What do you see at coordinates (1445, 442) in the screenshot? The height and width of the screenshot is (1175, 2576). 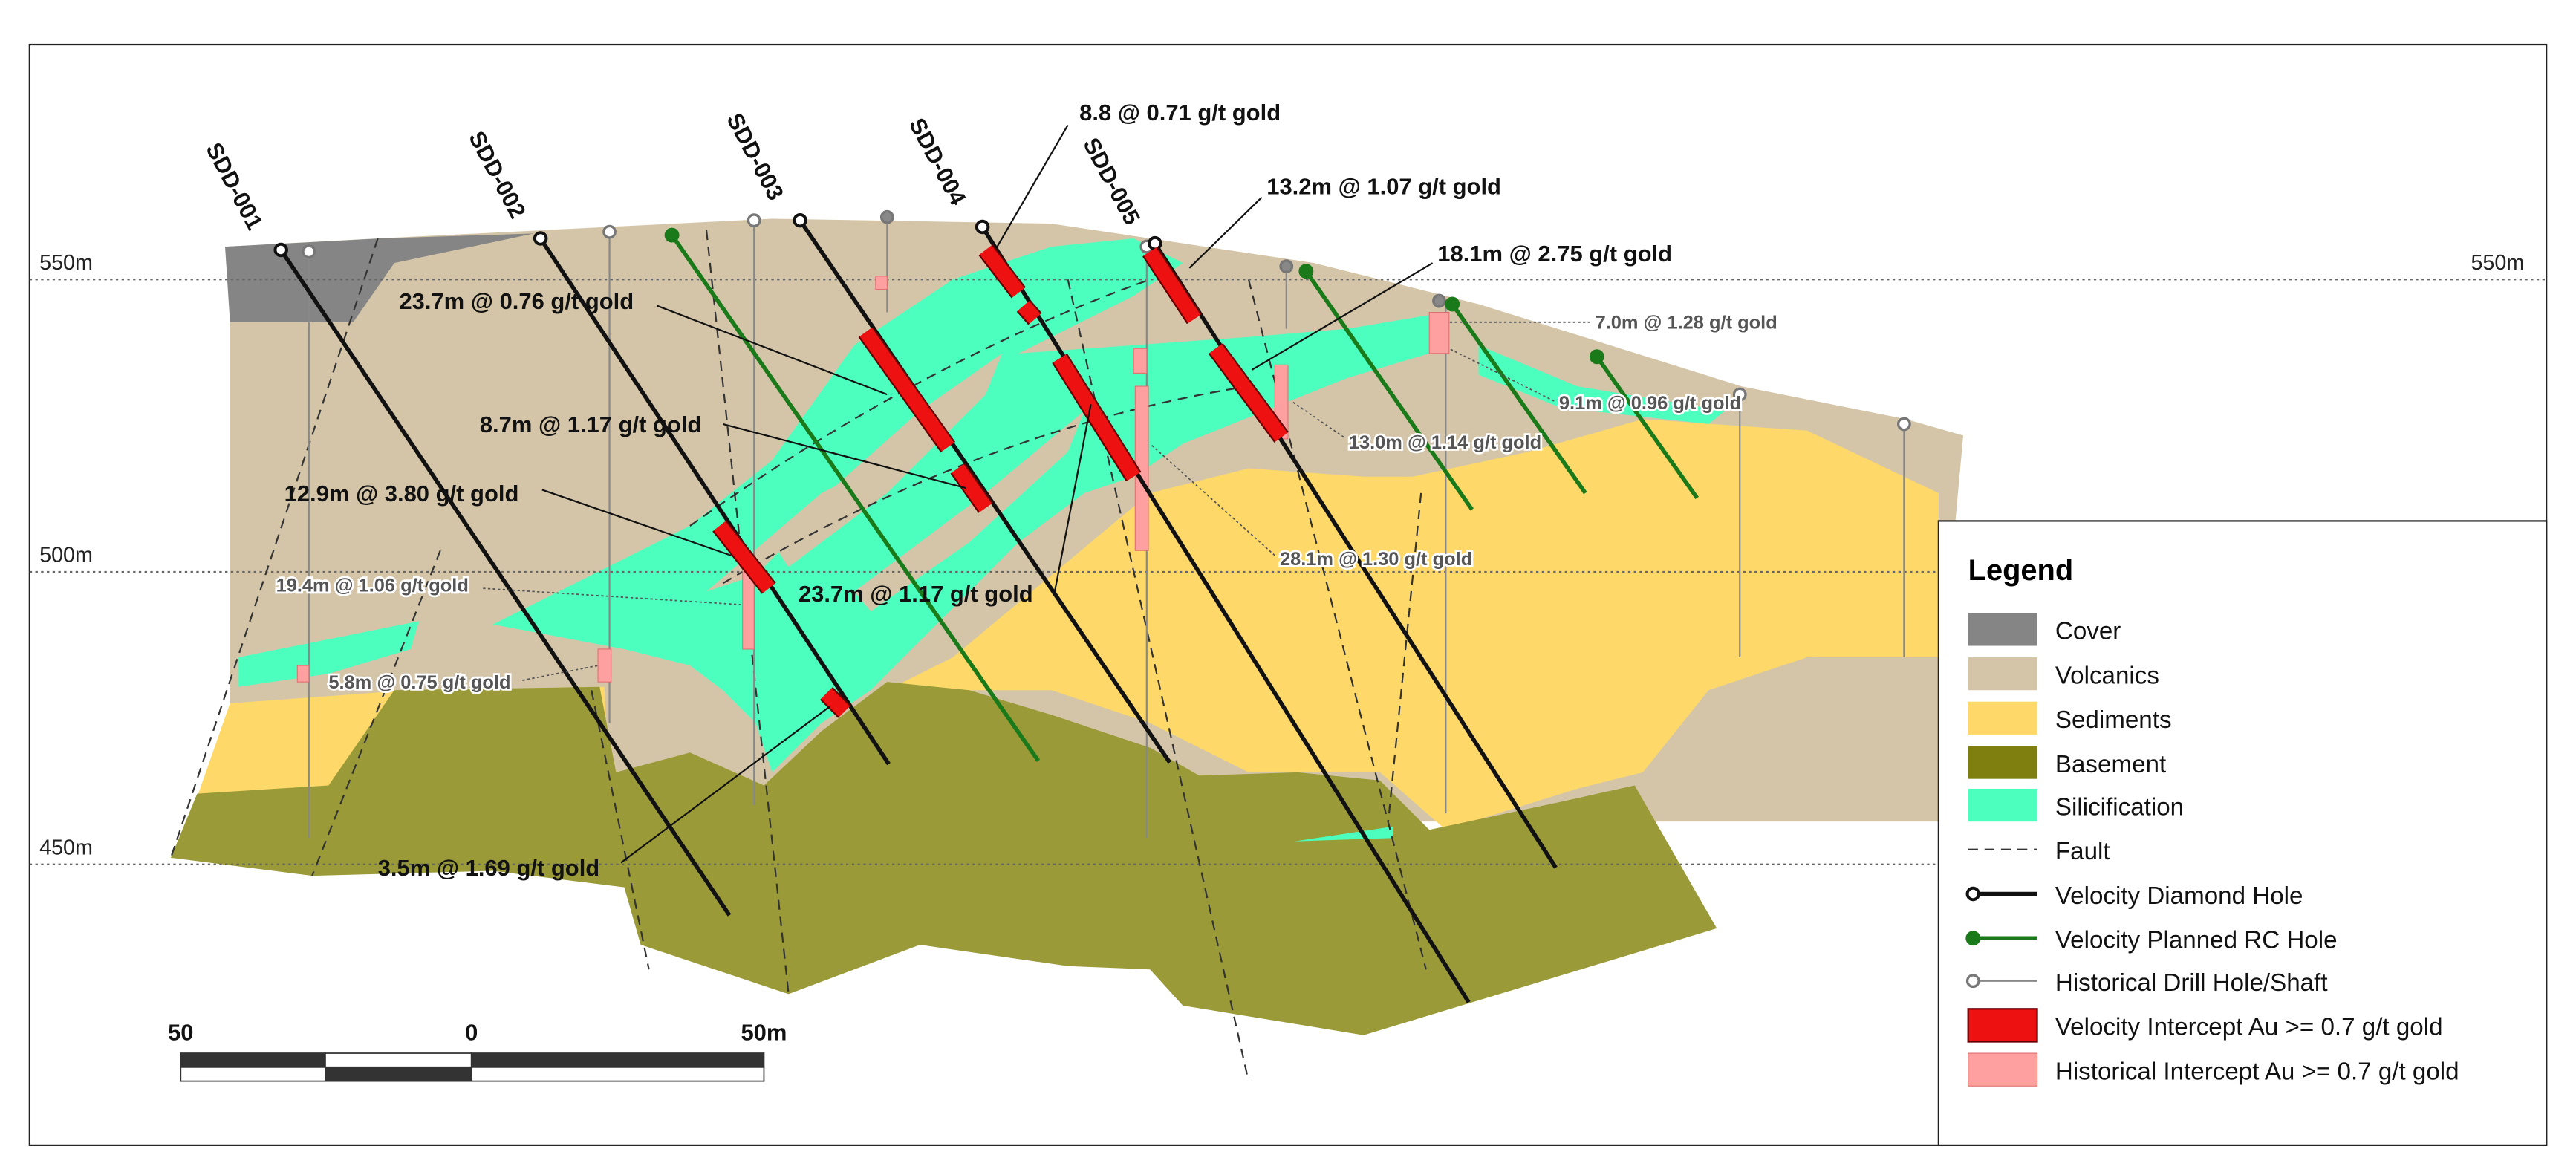 I see `historical-label: 13.0m @ 1.14 g/t gold` at bounding box center [1445, 442].